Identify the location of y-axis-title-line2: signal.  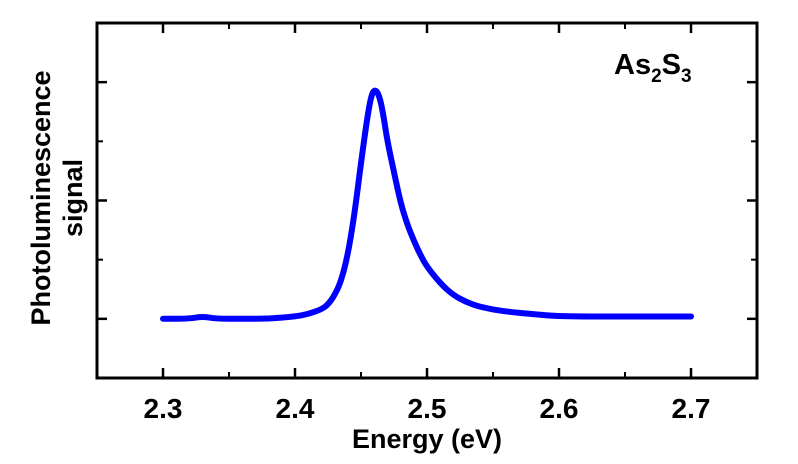
(73, 198).